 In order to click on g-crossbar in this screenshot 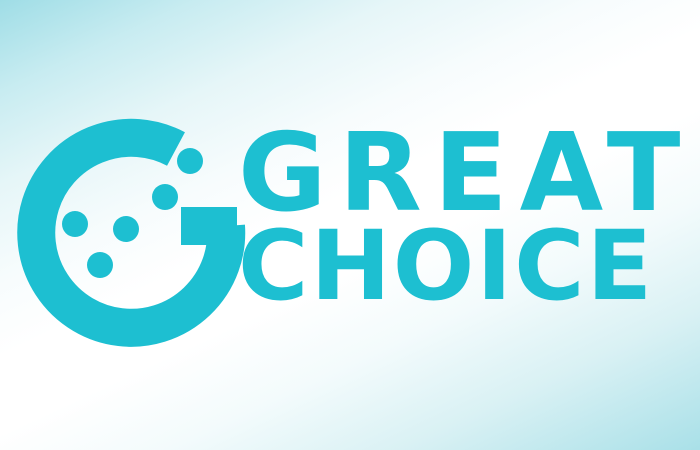, I will do `click(209, 226)`.